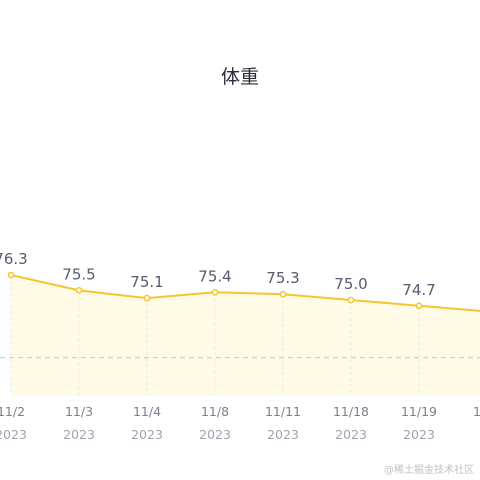 This screenshot has width=480, height=480. Describe the element at coordinates (419, 434) in the screenshot. I see `x-year-label-6: 2023` at that location.